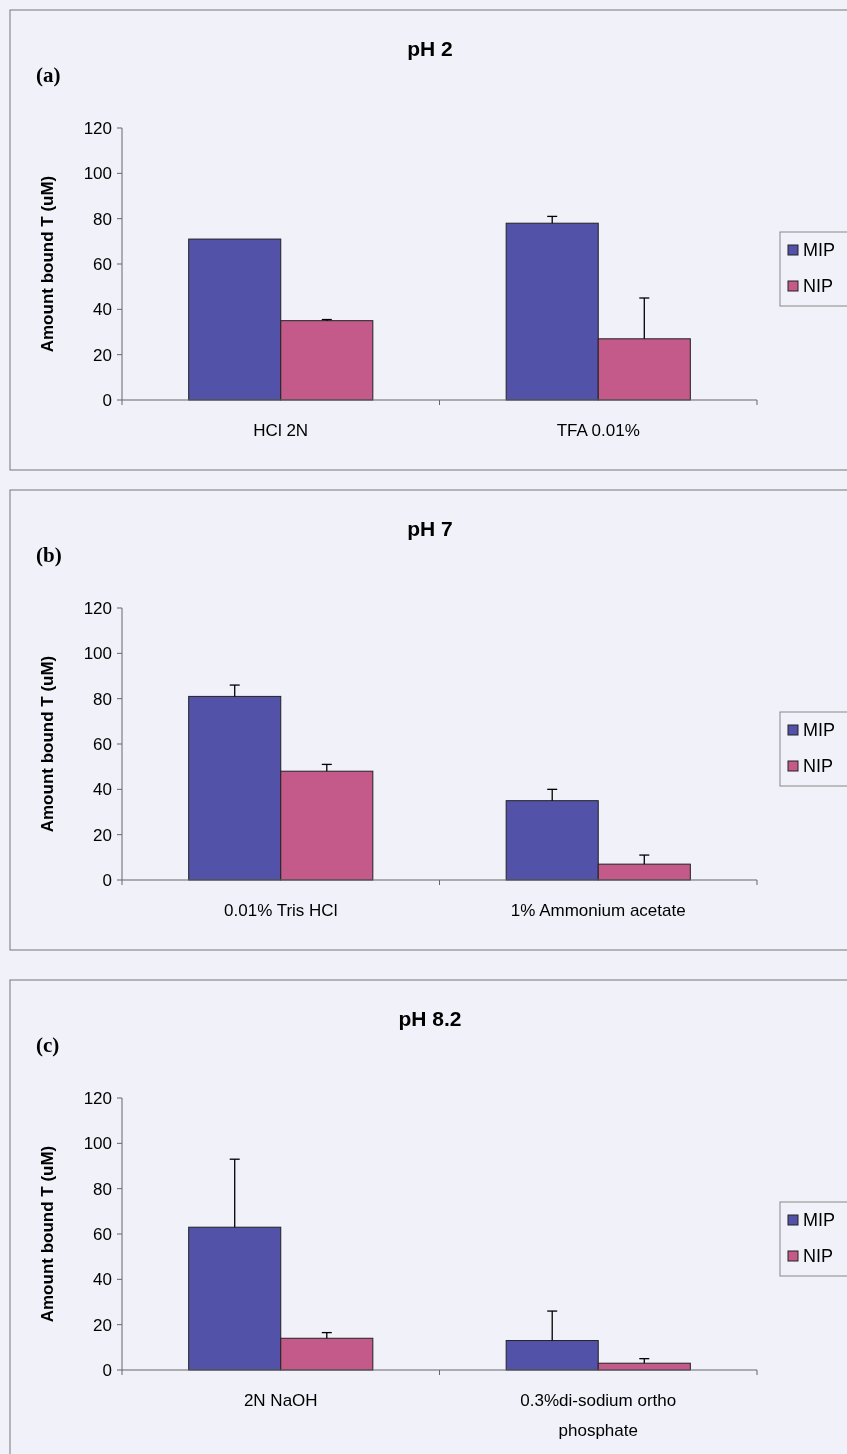  What do you see at coordinates (48, 1045) in the screenshot?
I see `text: (c)` at bounding box center [48, 1045].